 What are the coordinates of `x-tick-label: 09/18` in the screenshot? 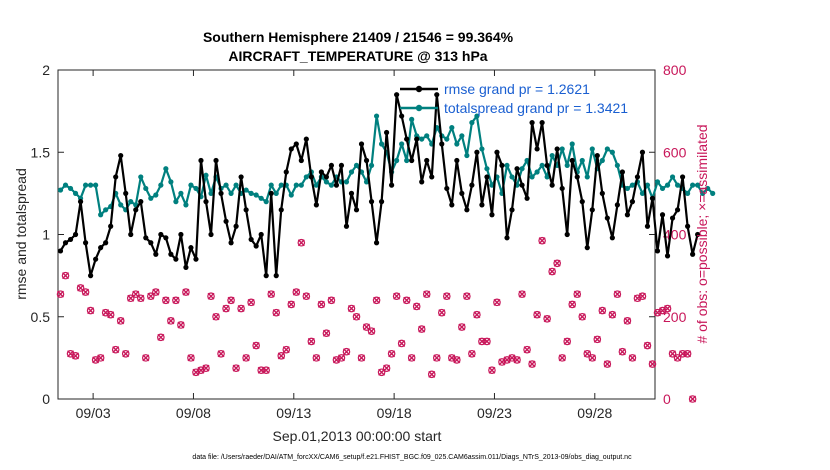 It's located at (394, 413).